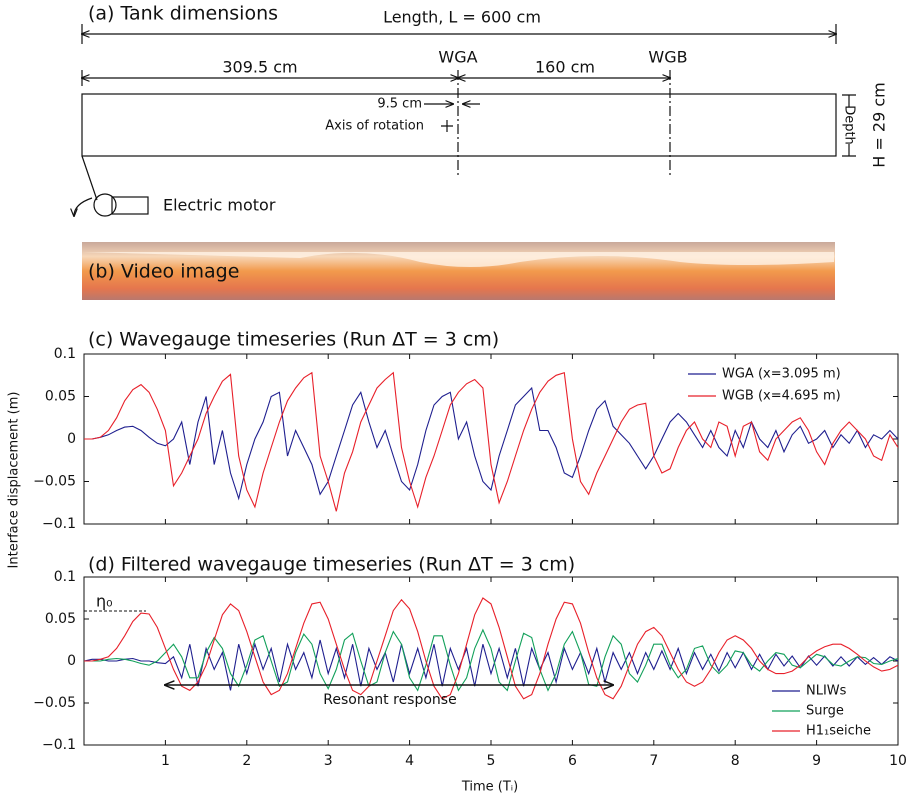 The image size is (909, 806). What do you see at coordinates (462, 17) in the screenshot?
I see `length-label: Length, L = 600 cm` at bounding box center [462, 17].